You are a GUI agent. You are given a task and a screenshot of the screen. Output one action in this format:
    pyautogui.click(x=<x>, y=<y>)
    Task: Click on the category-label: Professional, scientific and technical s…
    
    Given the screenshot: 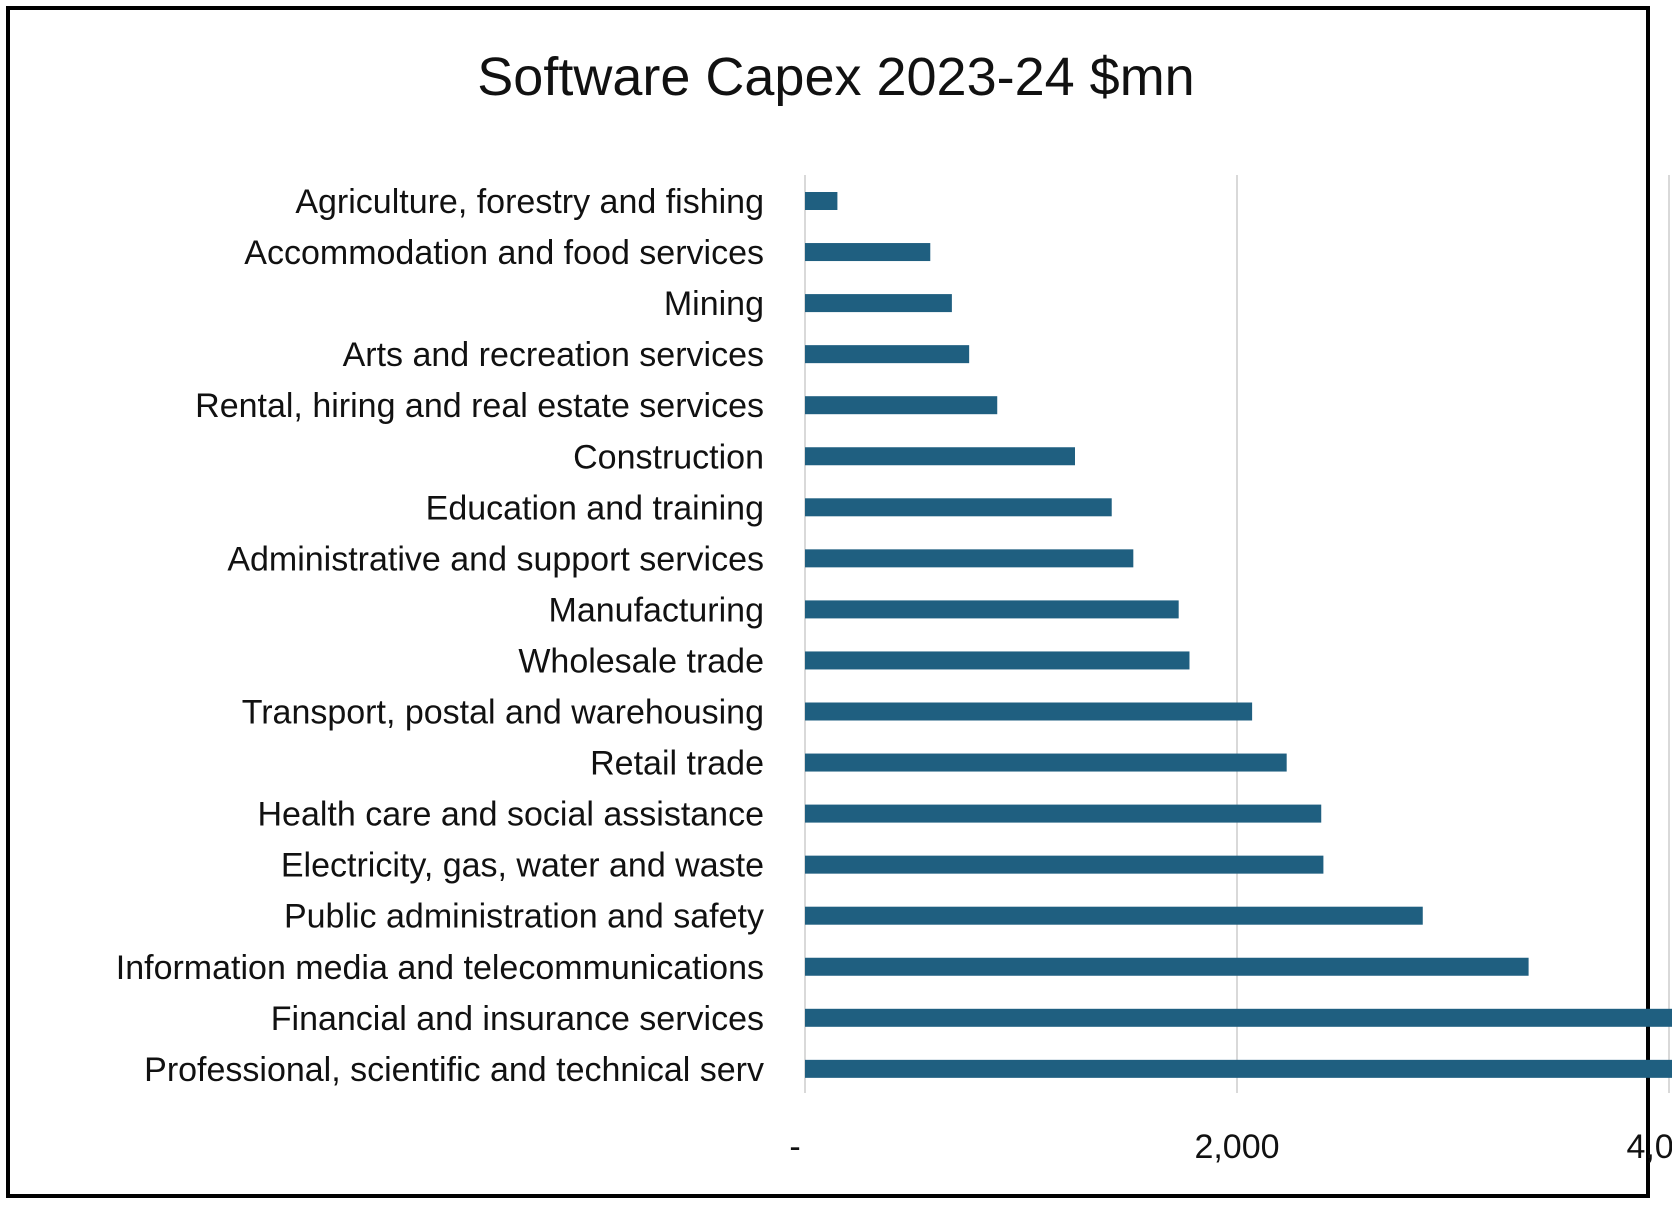 What is the action you would take?
    pyautogui.click(x=454, y=1070)
    